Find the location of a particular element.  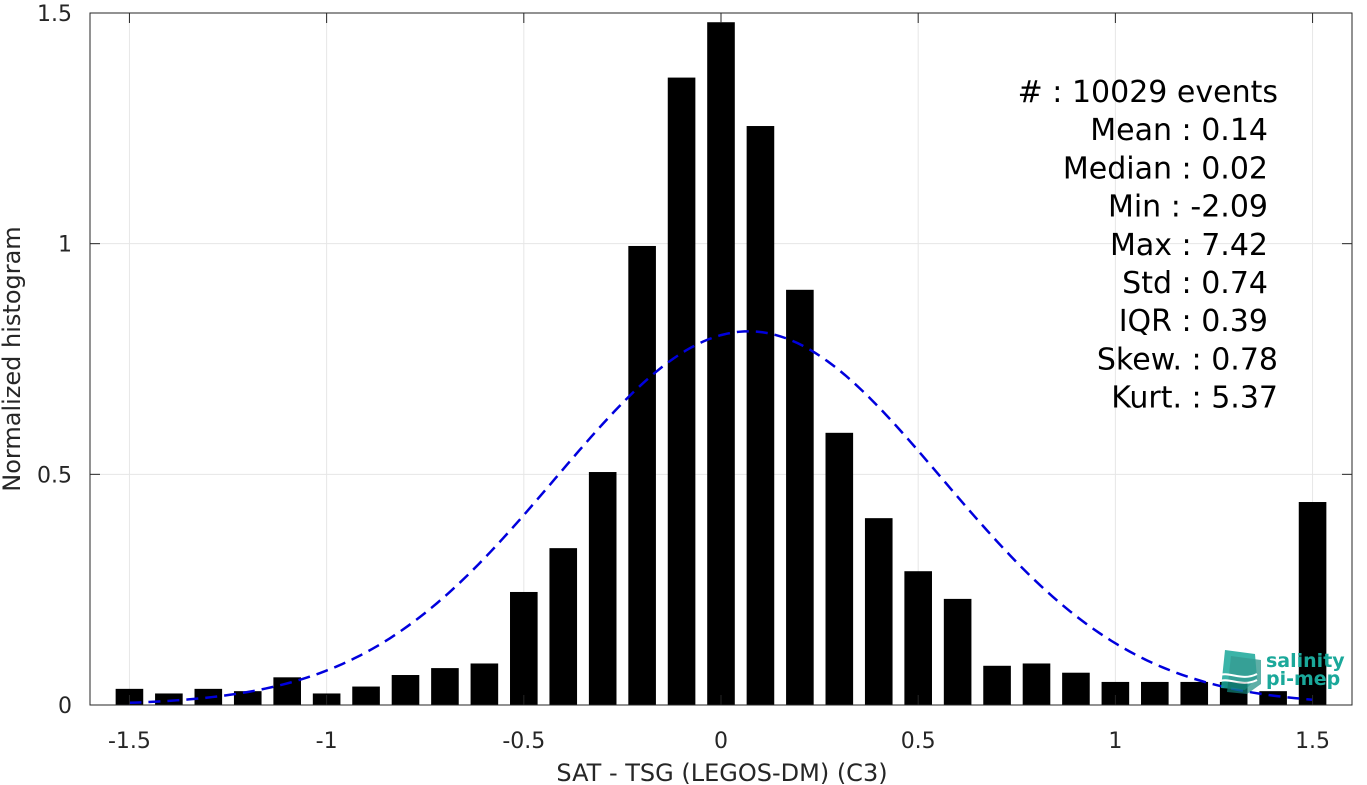

x-tick-label-3: 0 is located at coordinates (721, 741).